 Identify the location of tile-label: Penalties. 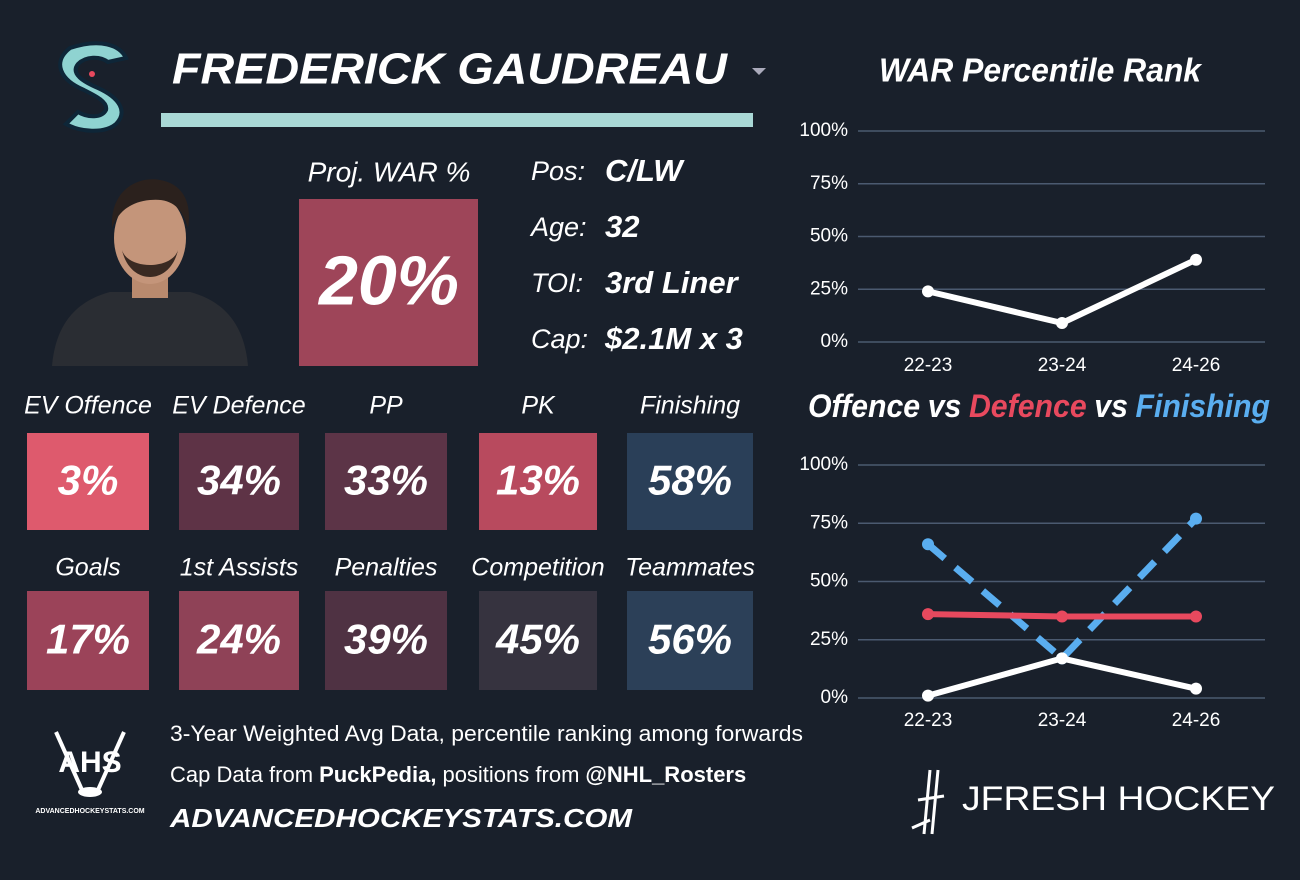
(386, 568).